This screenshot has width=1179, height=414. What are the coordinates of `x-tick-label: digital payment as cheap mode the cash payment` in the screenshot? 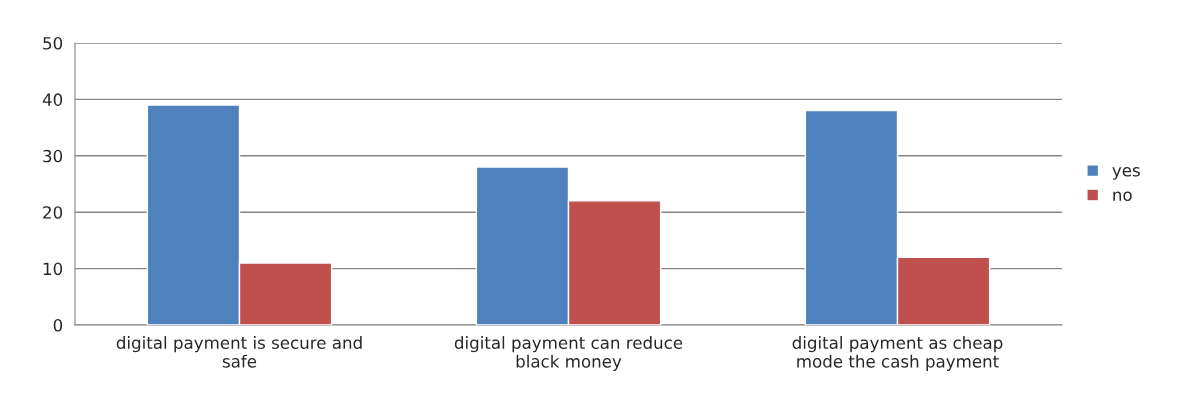 It's located at (897, 353).